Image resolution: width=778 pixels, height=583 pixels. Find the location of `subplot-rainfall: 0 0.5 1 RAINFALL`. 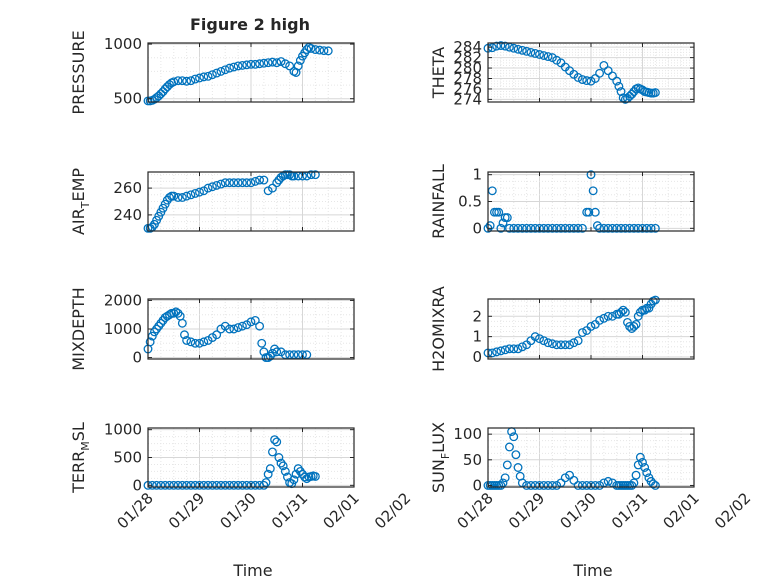

subplot-rainfall: 0 0.5 1 RAINFALL is located at coordinates (562, 201).